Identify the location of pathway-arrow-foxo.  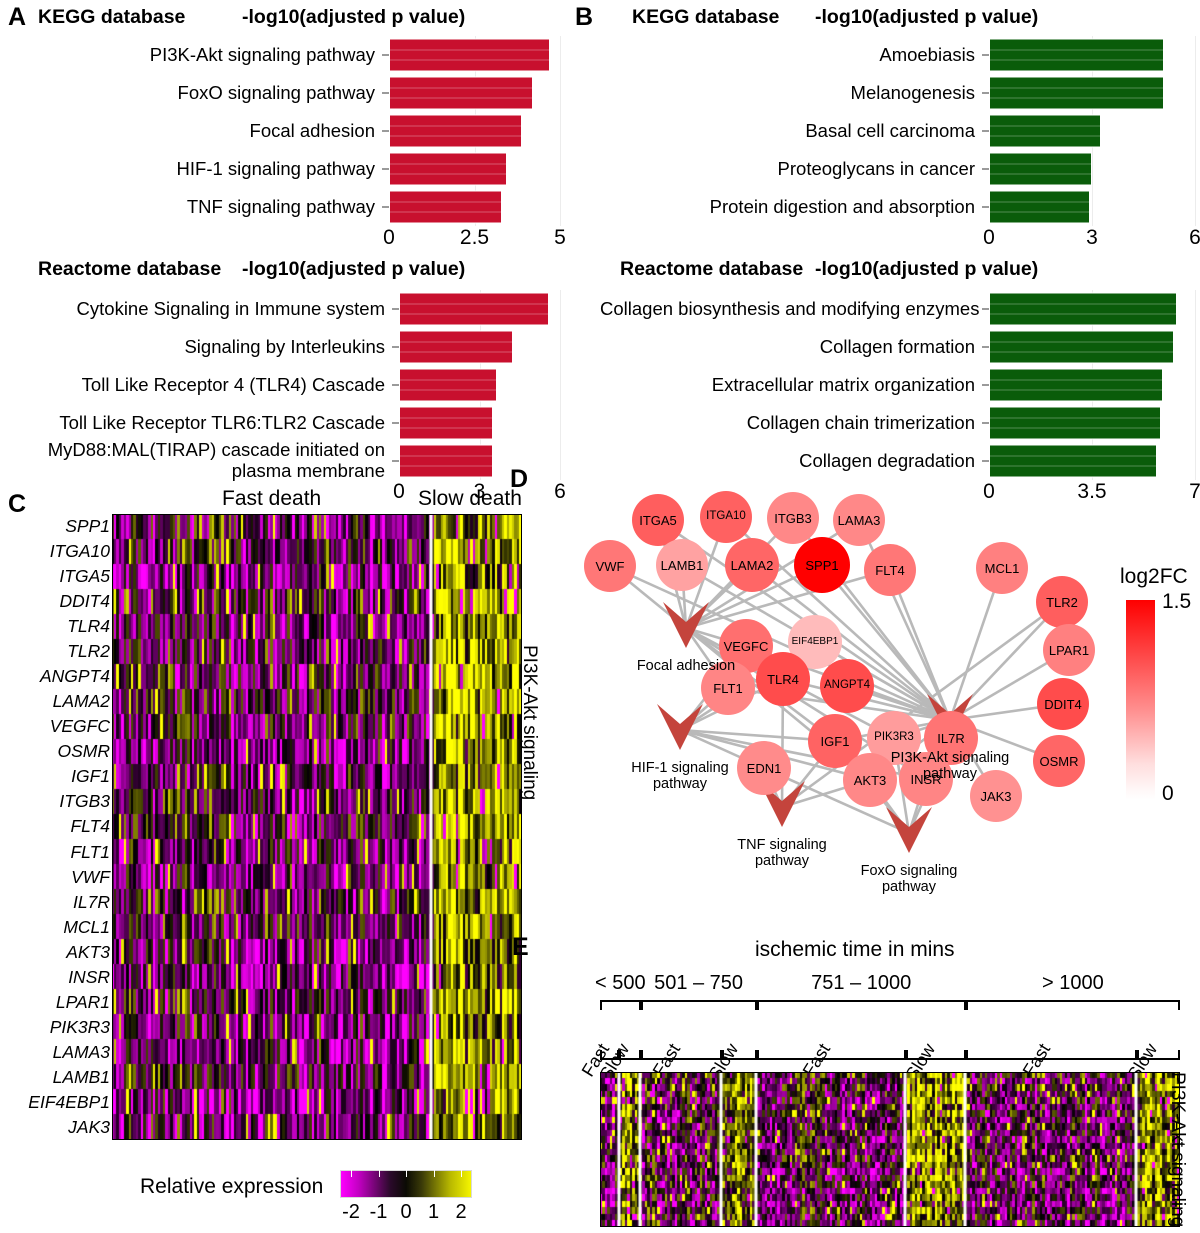
(909, 833).